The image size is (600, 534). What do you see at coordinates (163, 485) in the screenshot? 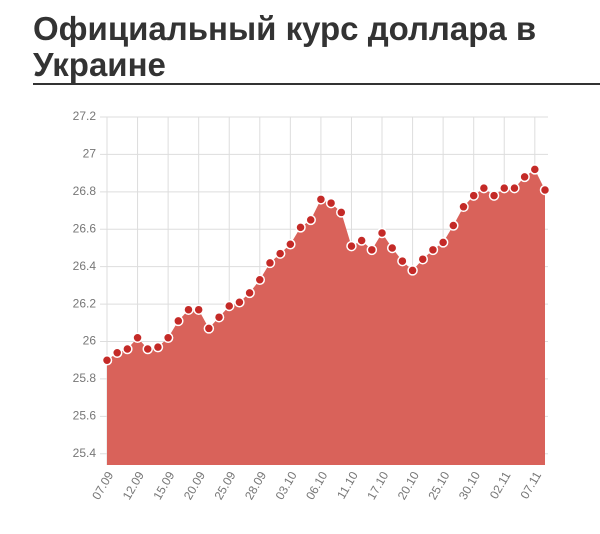
I see `x-tick-label: 15.09` at bounding box center [163, 485].